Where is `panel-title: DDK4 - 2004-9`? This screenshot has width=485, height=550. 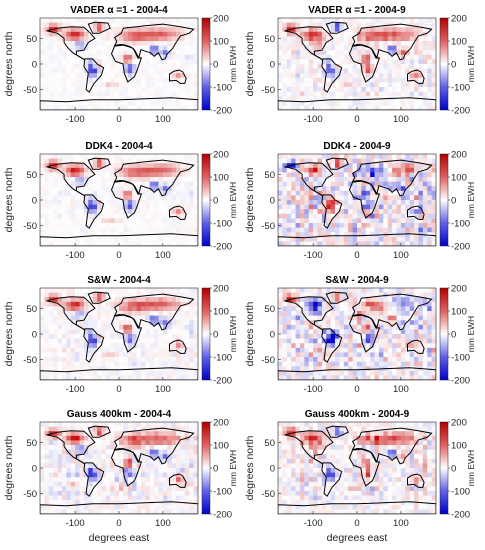
panel-title: DDK4 - 2004-9 is located at coordinates (357, 146).